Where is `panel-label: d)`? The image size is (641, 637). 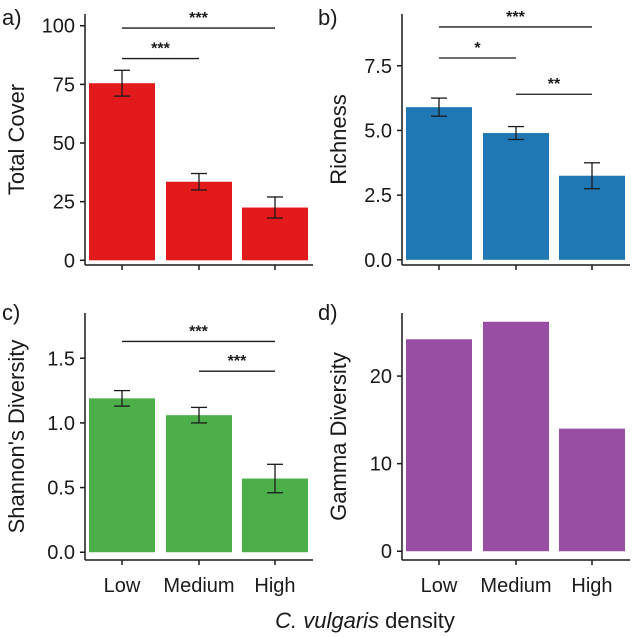 panel-label: d) is located at coordinates (328, 312).